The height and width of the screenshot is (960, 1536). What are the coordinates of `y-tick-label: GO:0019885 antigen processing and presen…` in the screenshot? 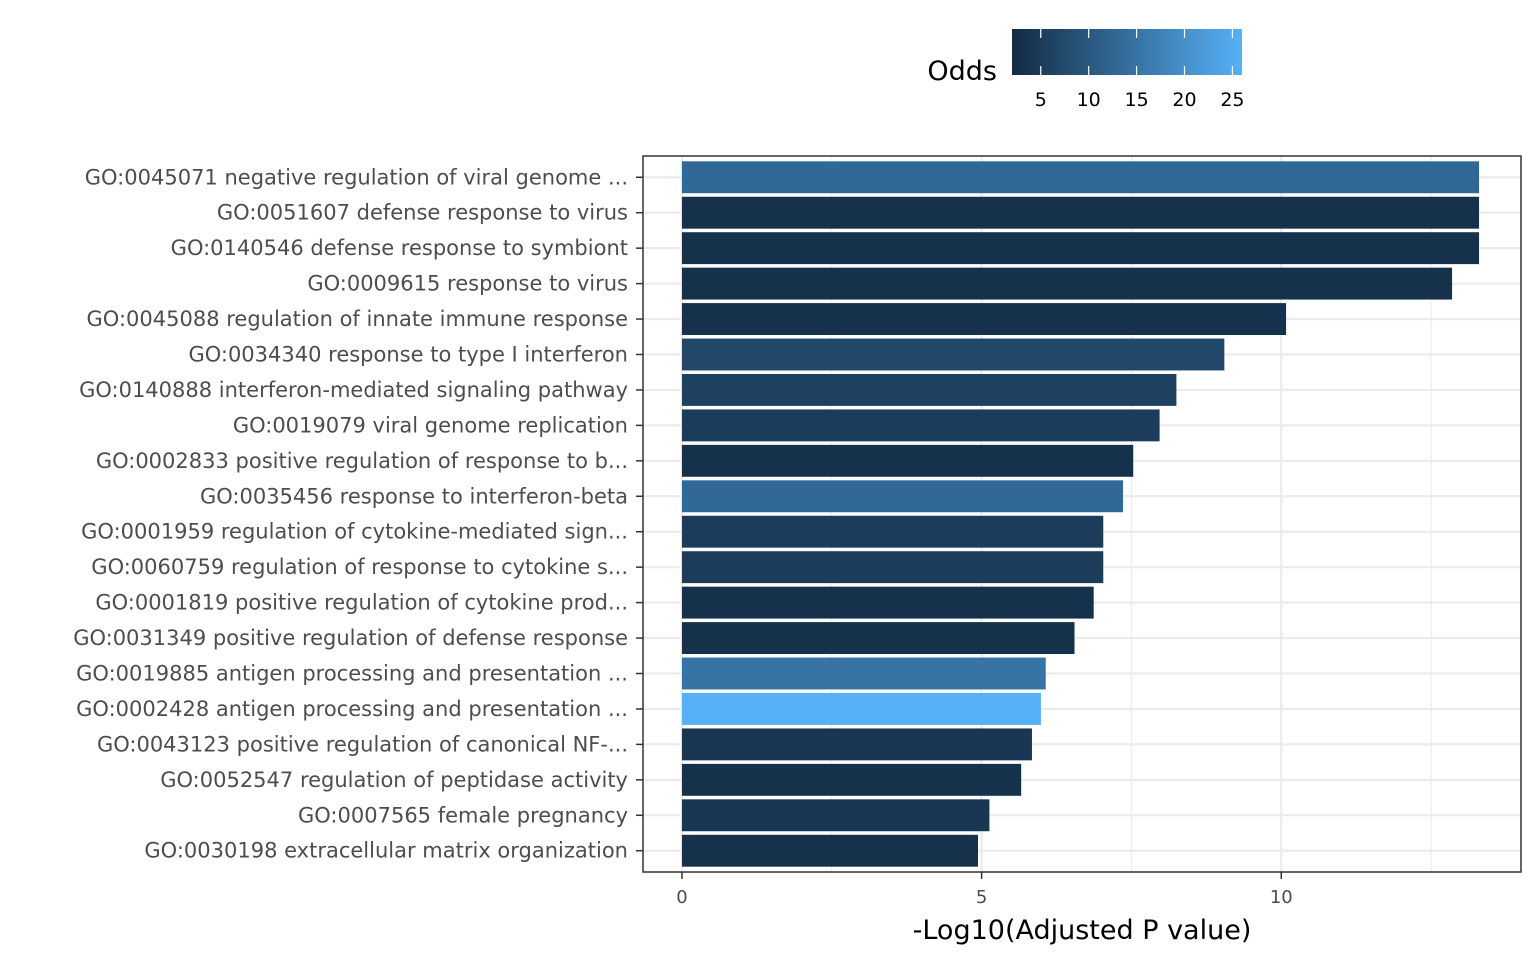 It's located at (352, 674).